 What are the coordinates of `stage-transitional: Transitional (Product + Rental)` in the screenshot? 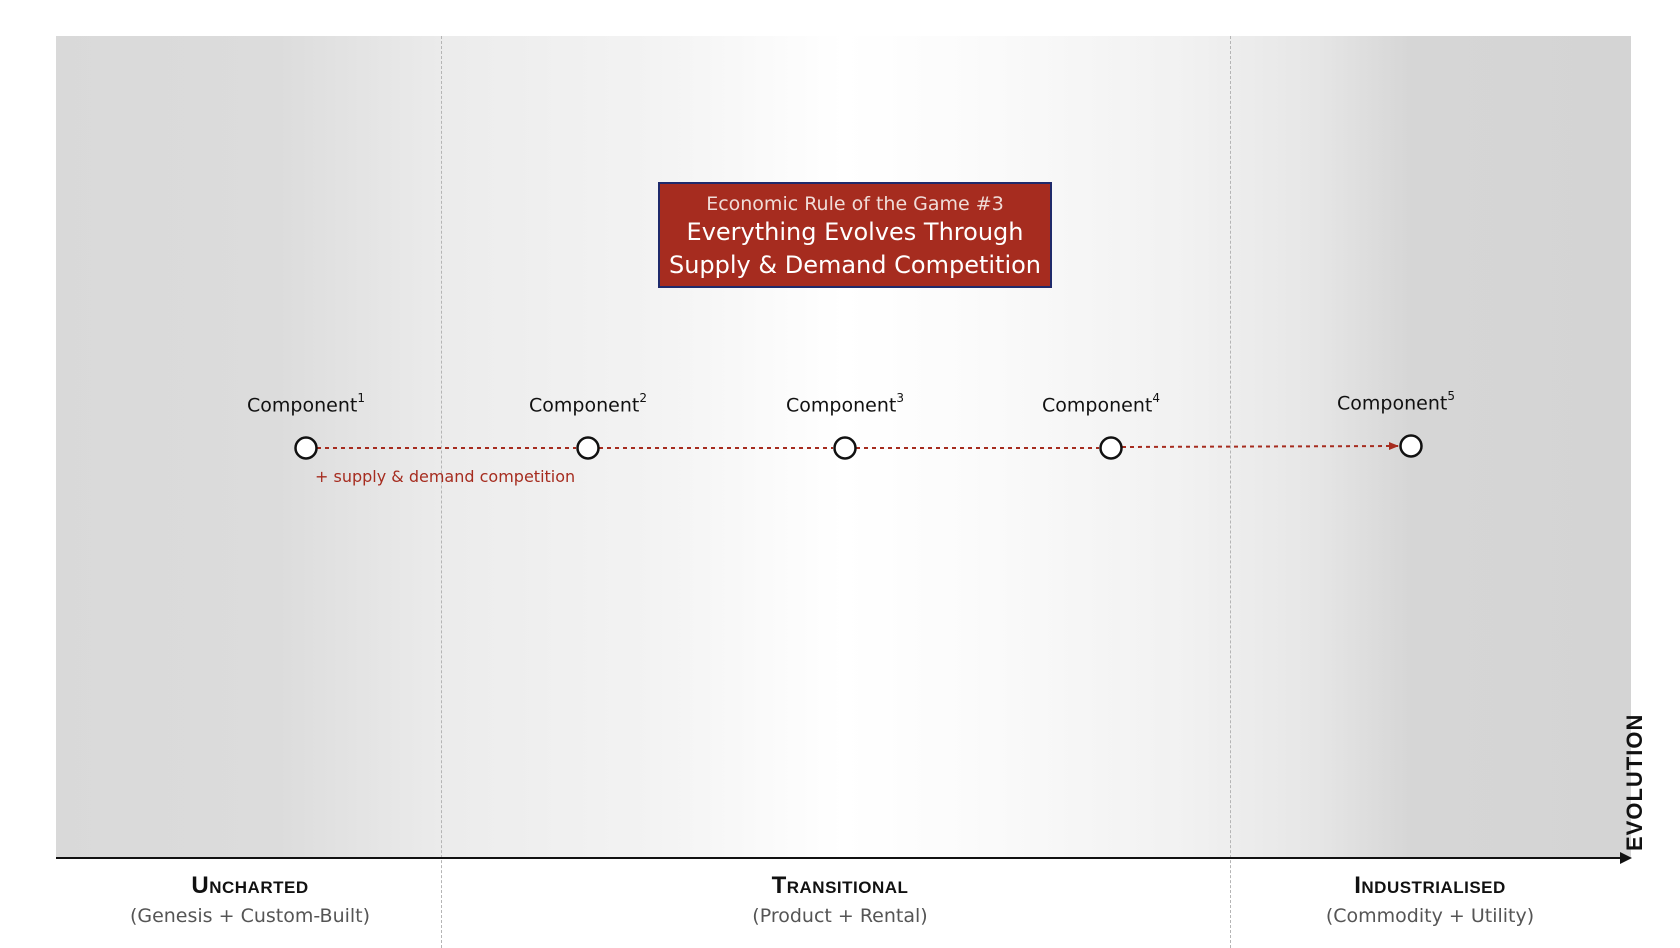 It's located at (840, 900).